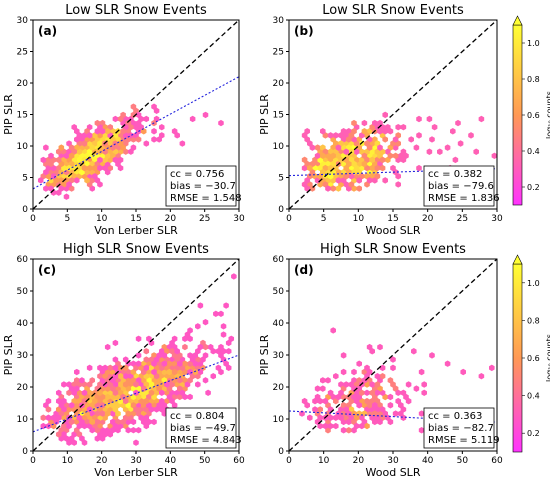 The image size is (550, 480). What do you see at coordinates (533, 396) in the screenshot?
I see `colorbar-tick-label: 0.4` at bounding box center [533, 396].